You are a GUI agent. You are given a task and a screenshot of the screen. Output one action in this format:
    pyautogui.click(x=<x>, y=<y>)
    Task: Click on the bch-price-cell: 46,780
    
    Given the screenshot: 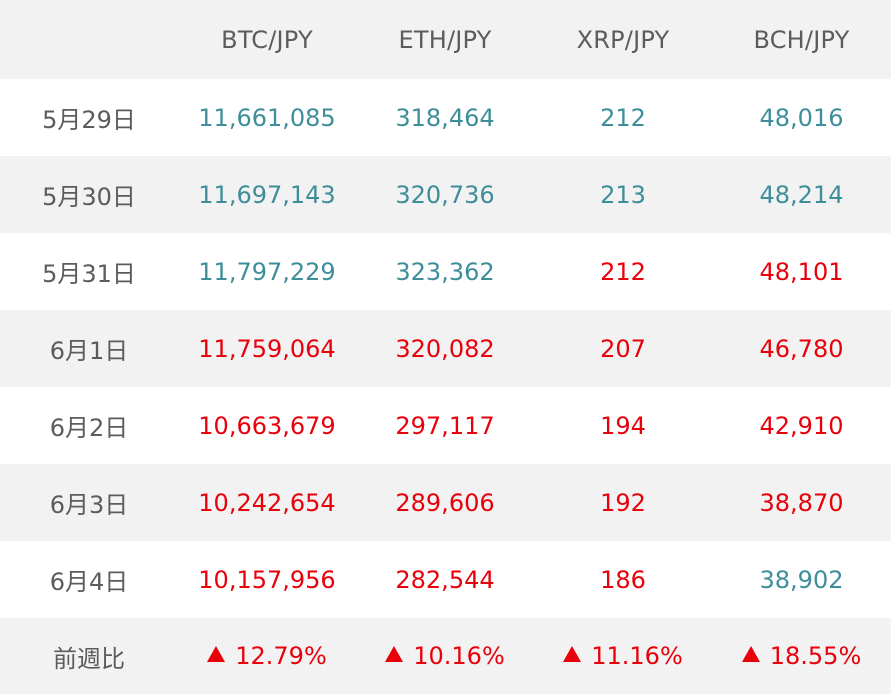 What is the action you would take?
    pyautogui.click(x=801, y=348)
    